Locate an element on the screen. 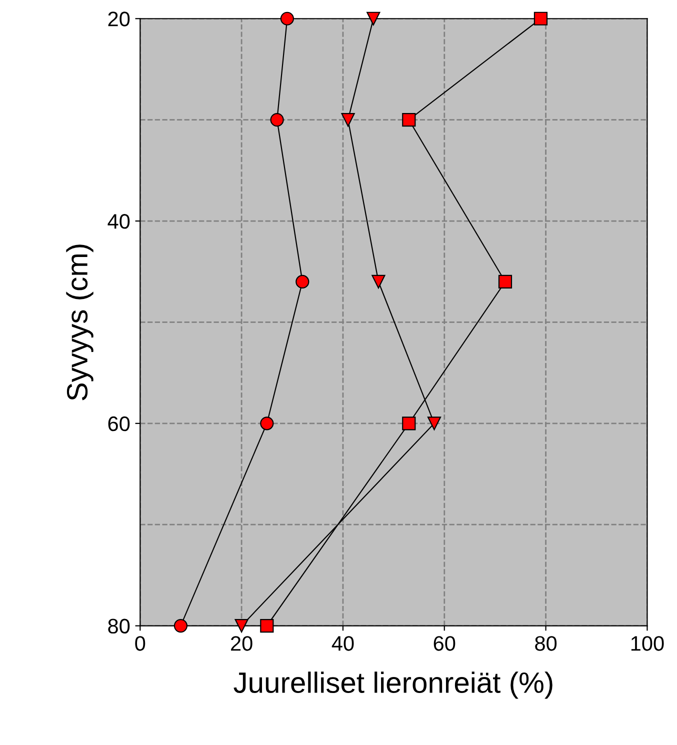  x-axis-title: Juurelliset lieronreiät (%) is located at coordinates (393, 685).